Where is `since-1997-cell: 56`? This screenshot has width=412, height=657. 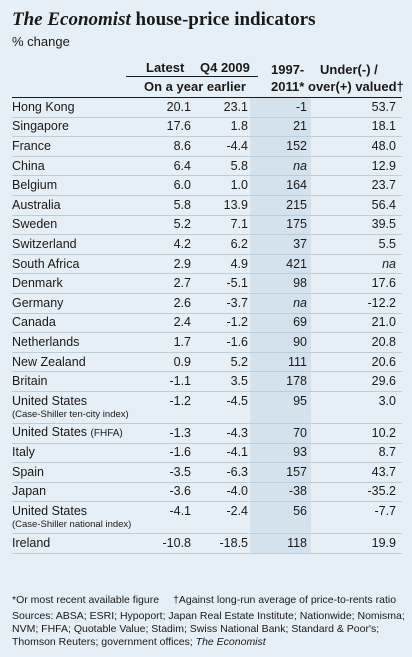 since-1997-cell: 56 is located at coordinates (280, 518).